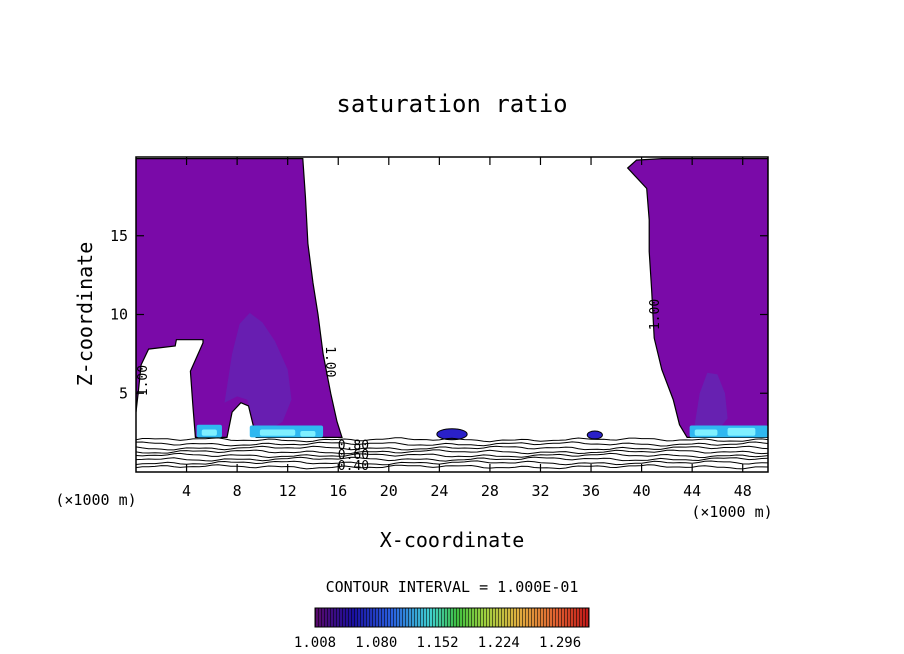  I want to click on x-tick-label: 12, so click(288, 491).